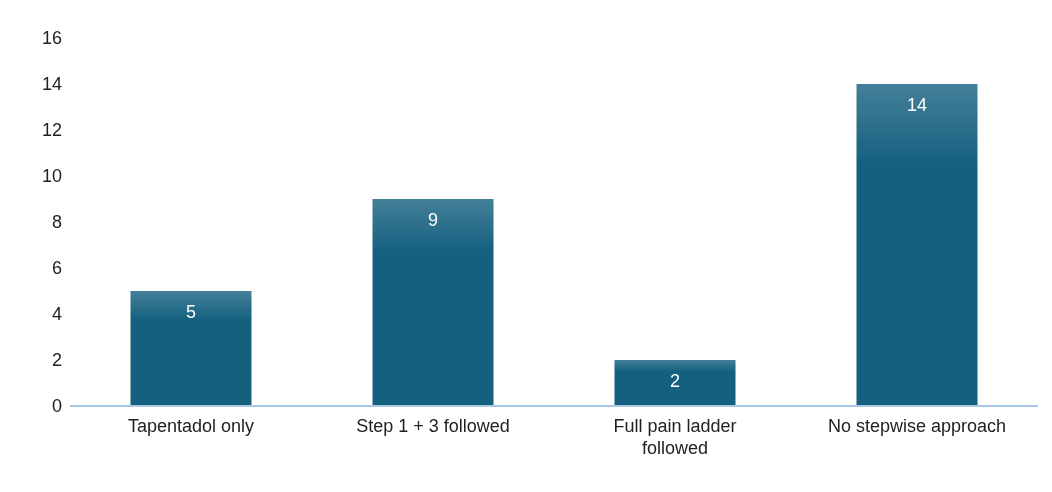 This screenshot has height=492, width=1052. What do you see at coordinates (675, 437) in the screenshot?
I see `x-tick-label: Full pain ladder followed` at bounding box center [675, 437].